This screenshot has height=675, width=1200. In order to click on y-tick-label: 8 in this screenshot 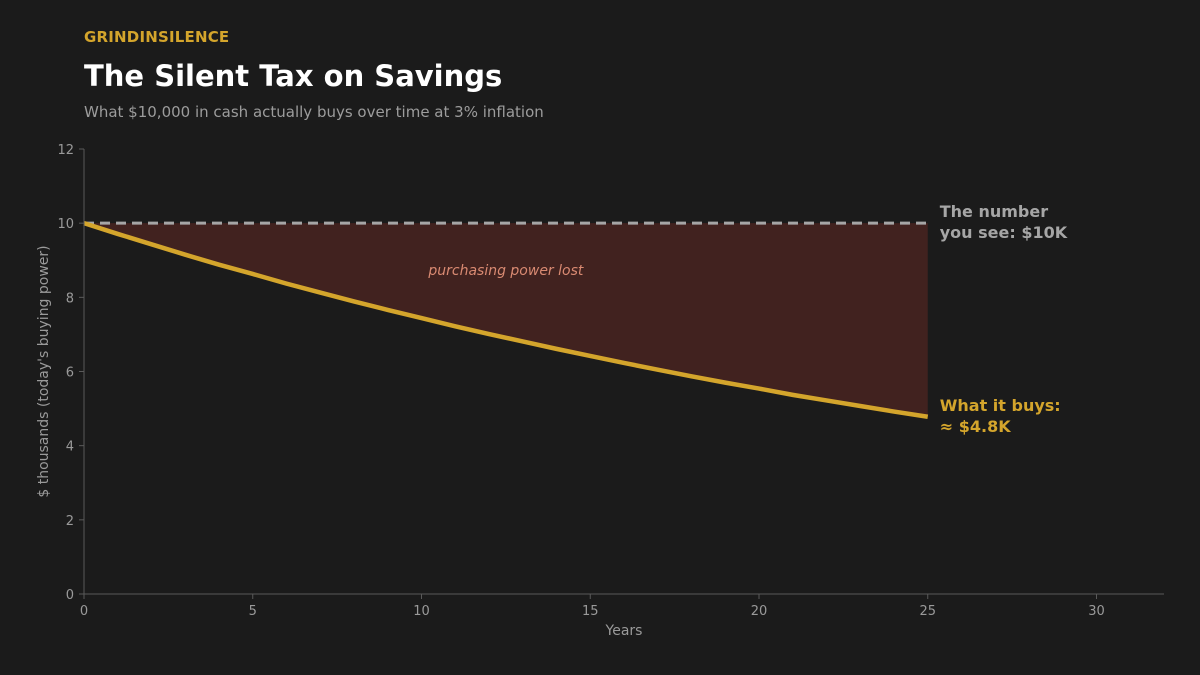, I will do `click(70, 298)`.